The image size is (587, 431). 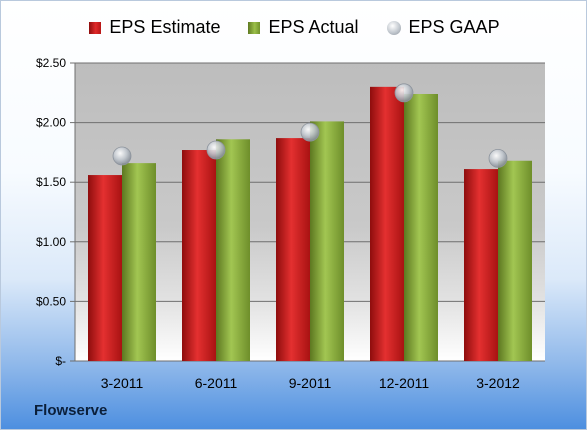 What do you see at coordinates (199, 255) in the screenshot?
I see `bar-estimate-6-2011` at bounding box center [199, 255].